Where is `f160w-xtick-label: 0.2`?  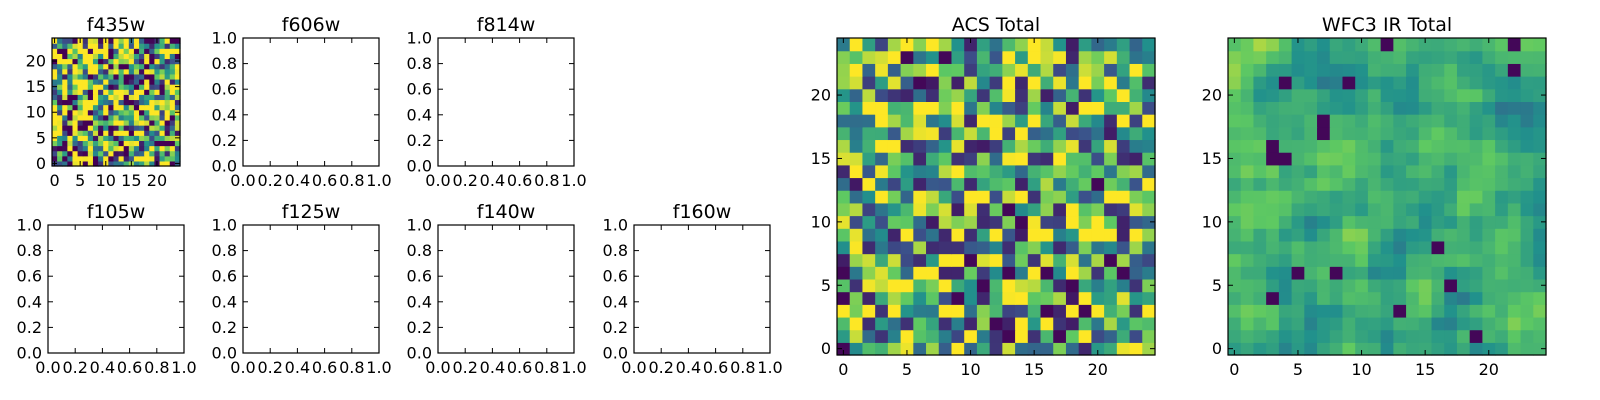 f160w-xtick-label: 0.2 is located at coordinates (660, 367).